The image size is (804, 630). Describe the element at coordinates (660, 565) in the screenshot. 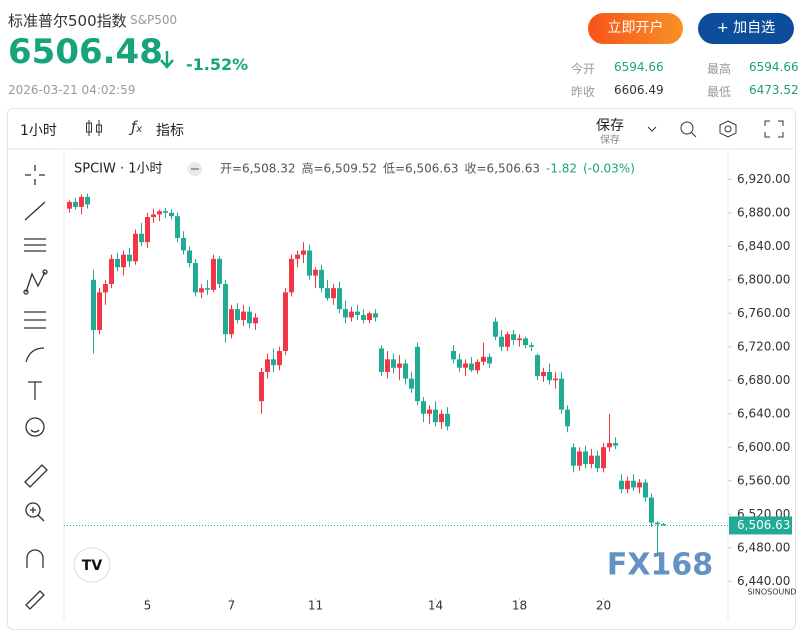

I see `watermark: FX168` at that location.